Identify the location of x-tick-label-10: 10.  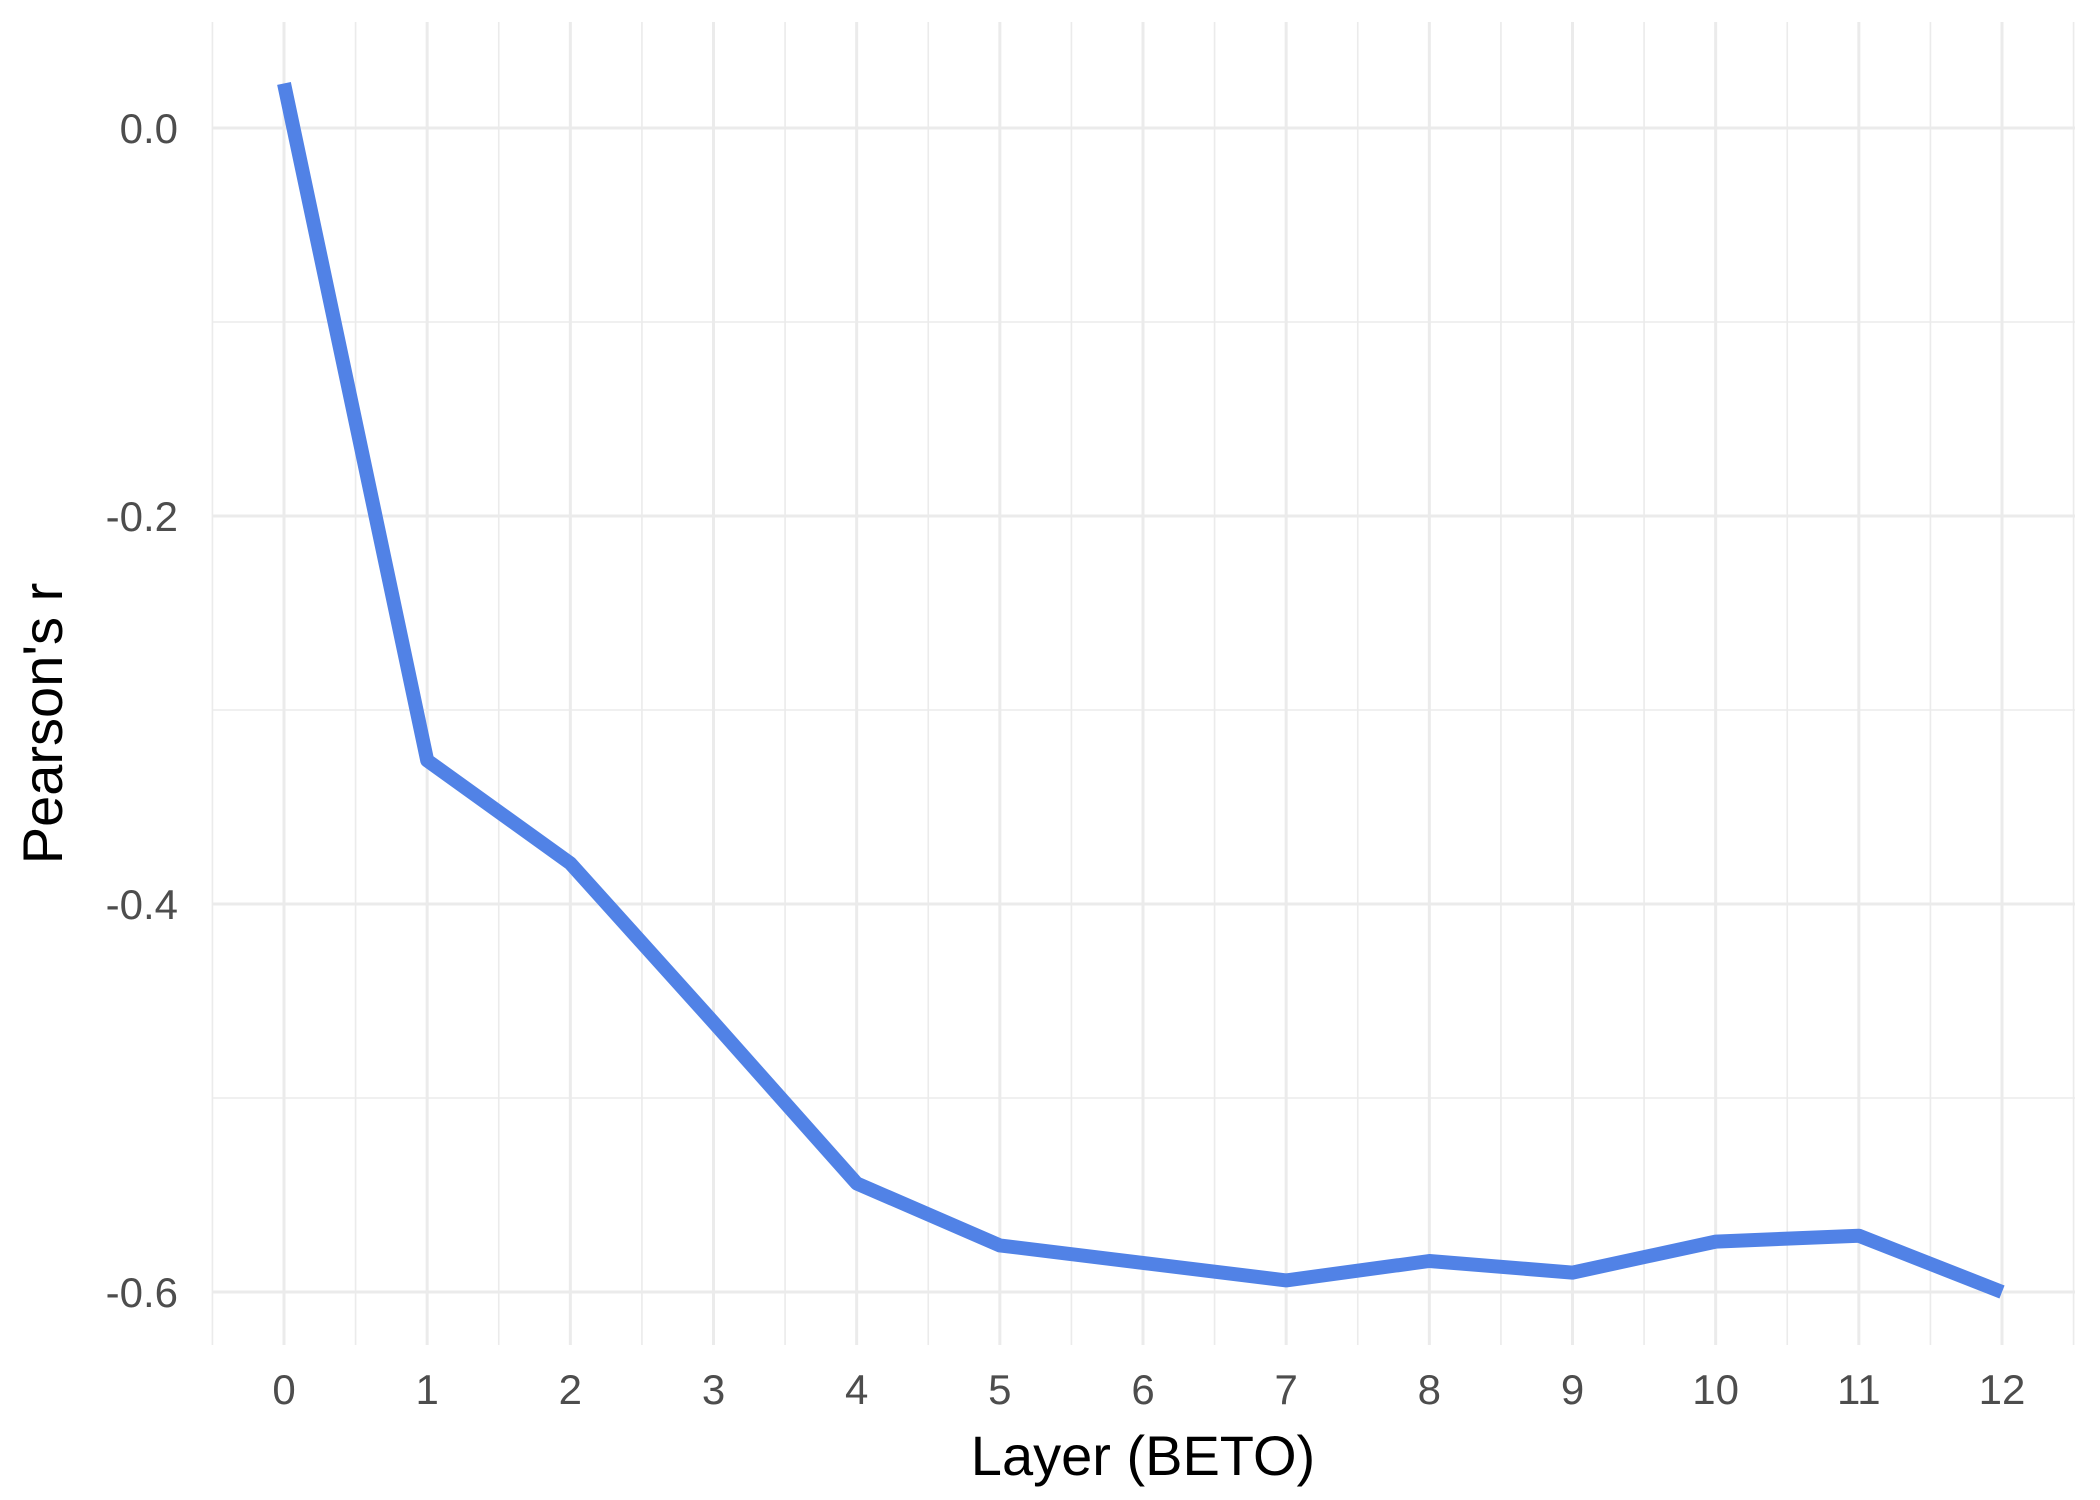
(1715, 1389).